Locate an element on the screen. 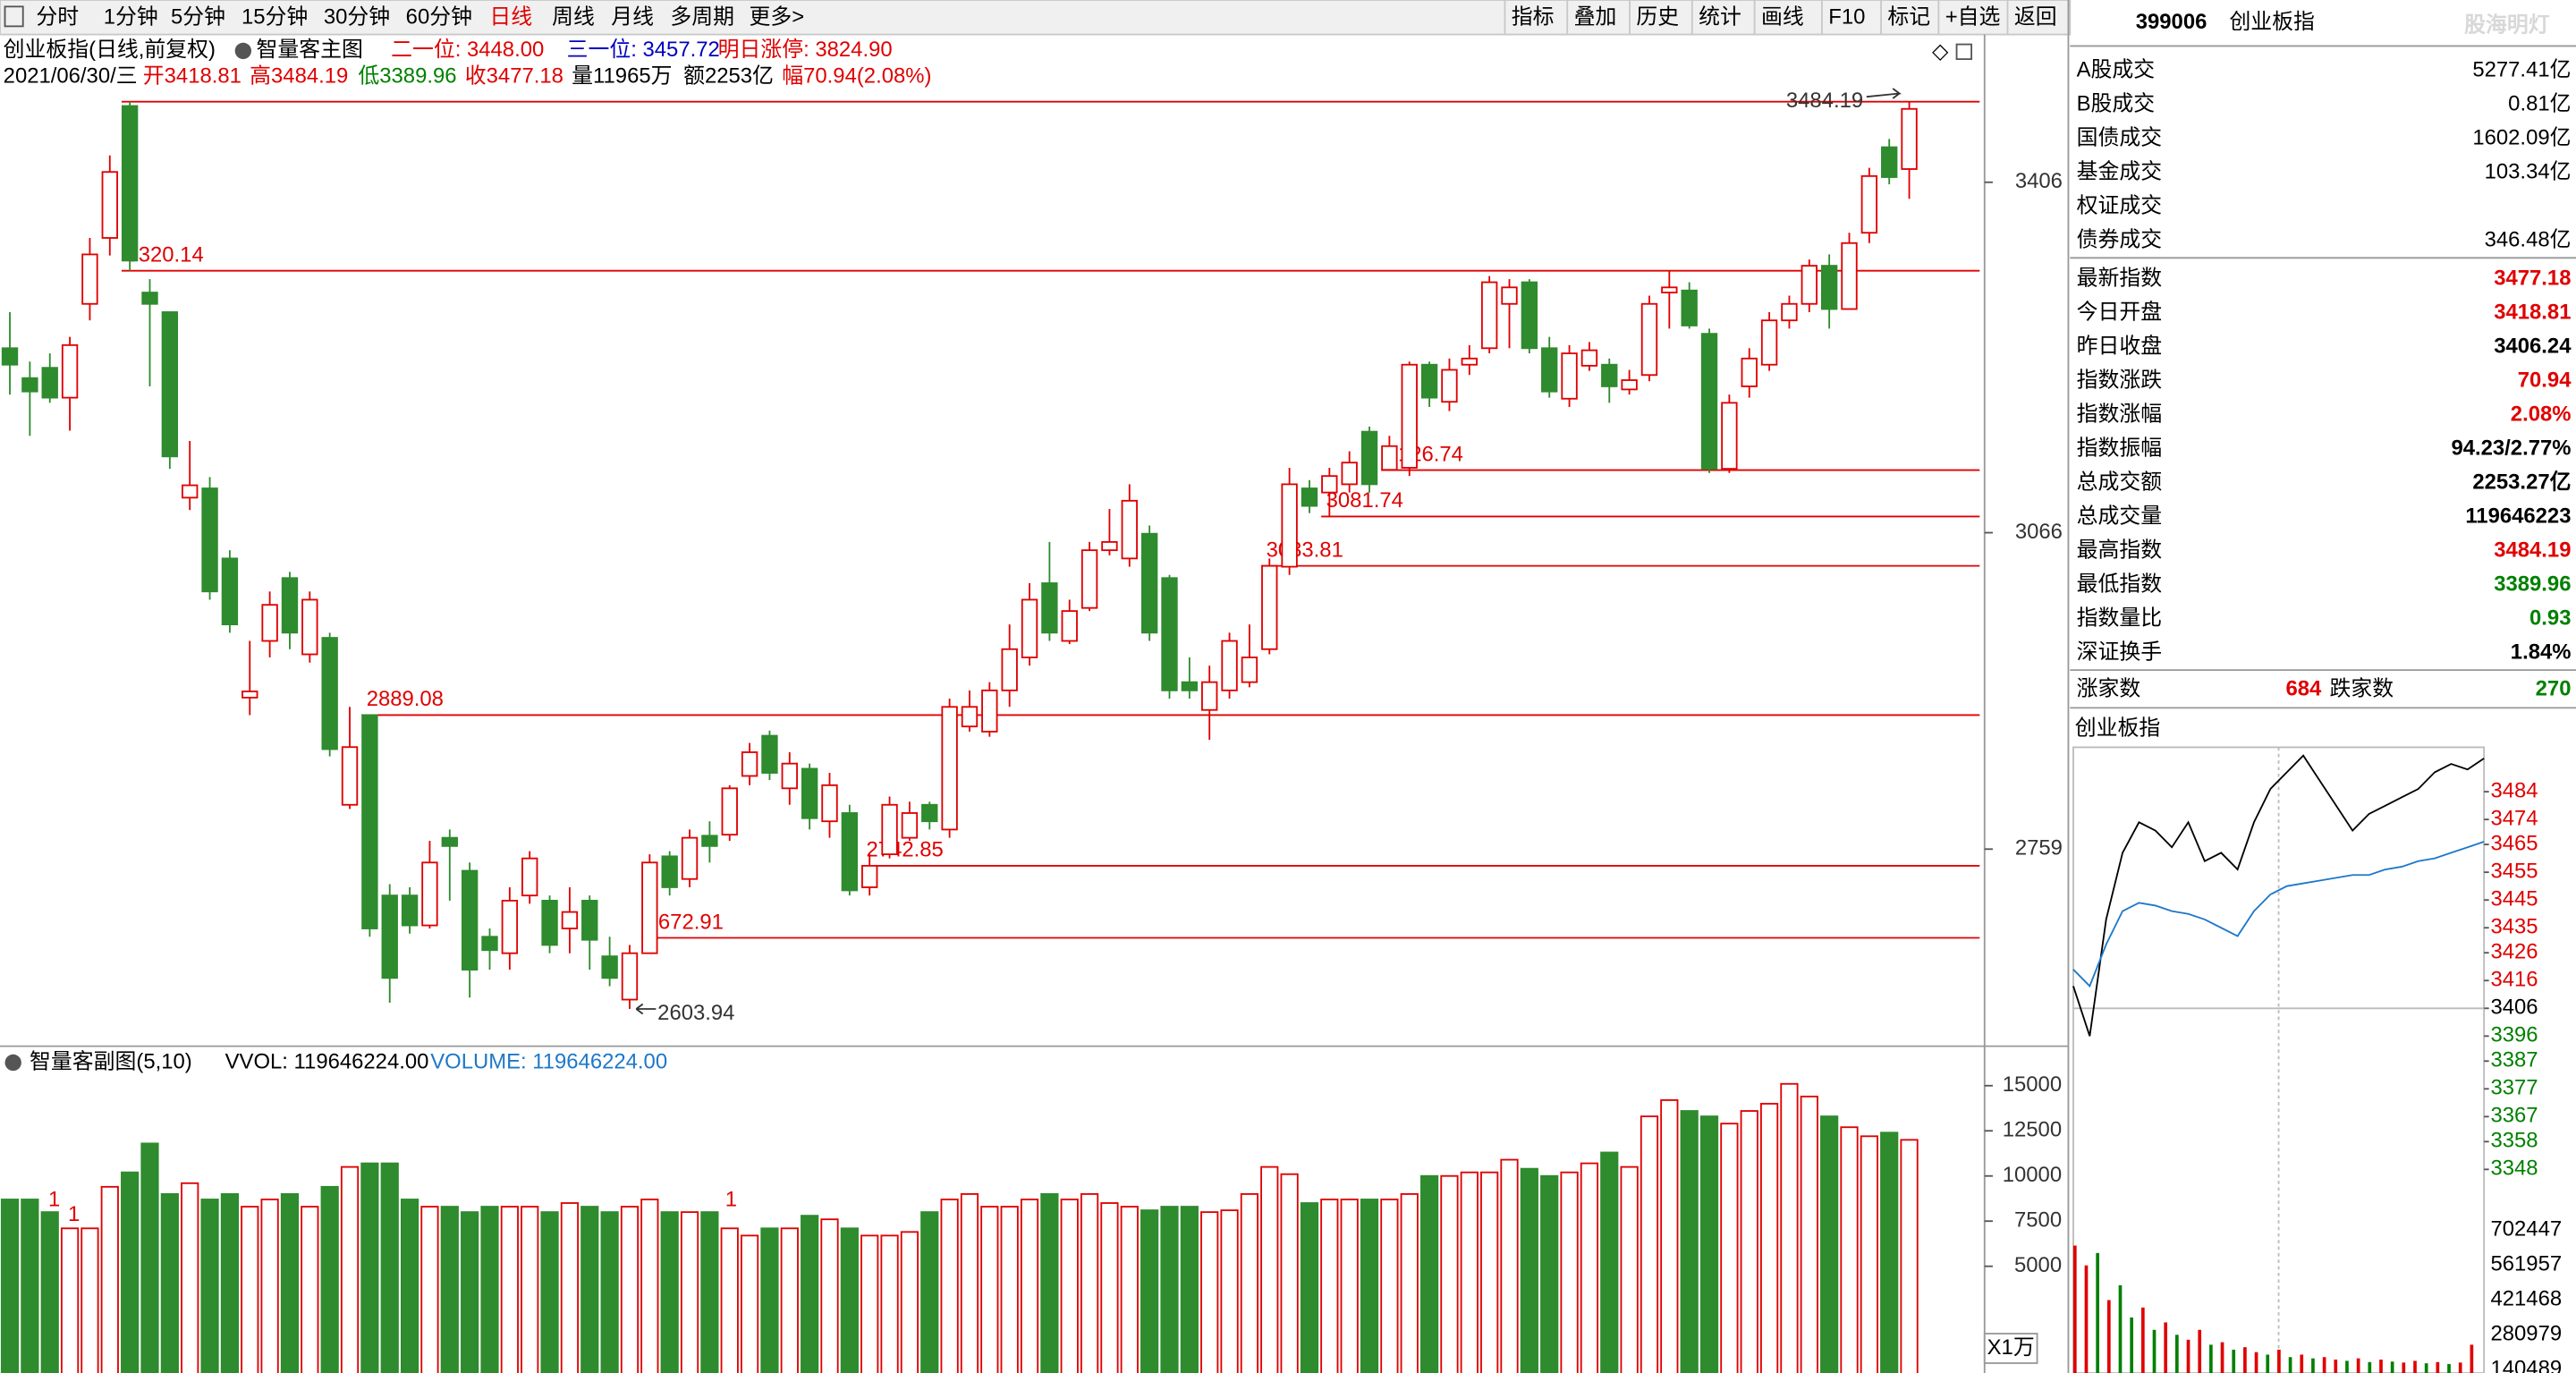 Image resolution: width=2576 pixels, height=1373 pixels. toolbar-button: 返回 is located at coordinates (2035, 17).